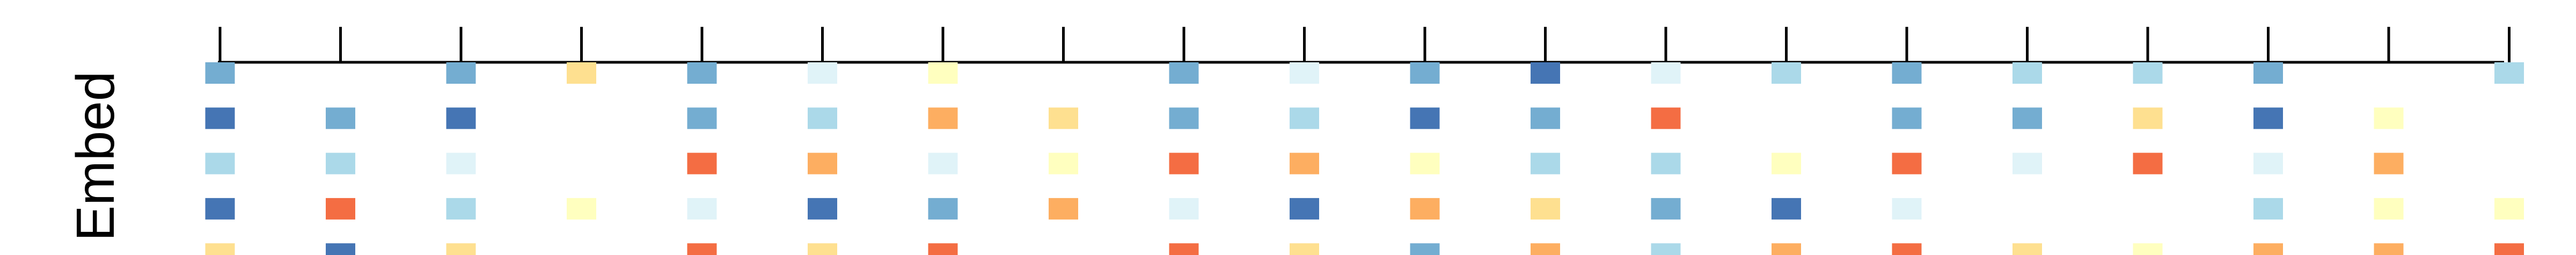  I want to click on heatmap-cell-r5-c19, so click(2389, 249).